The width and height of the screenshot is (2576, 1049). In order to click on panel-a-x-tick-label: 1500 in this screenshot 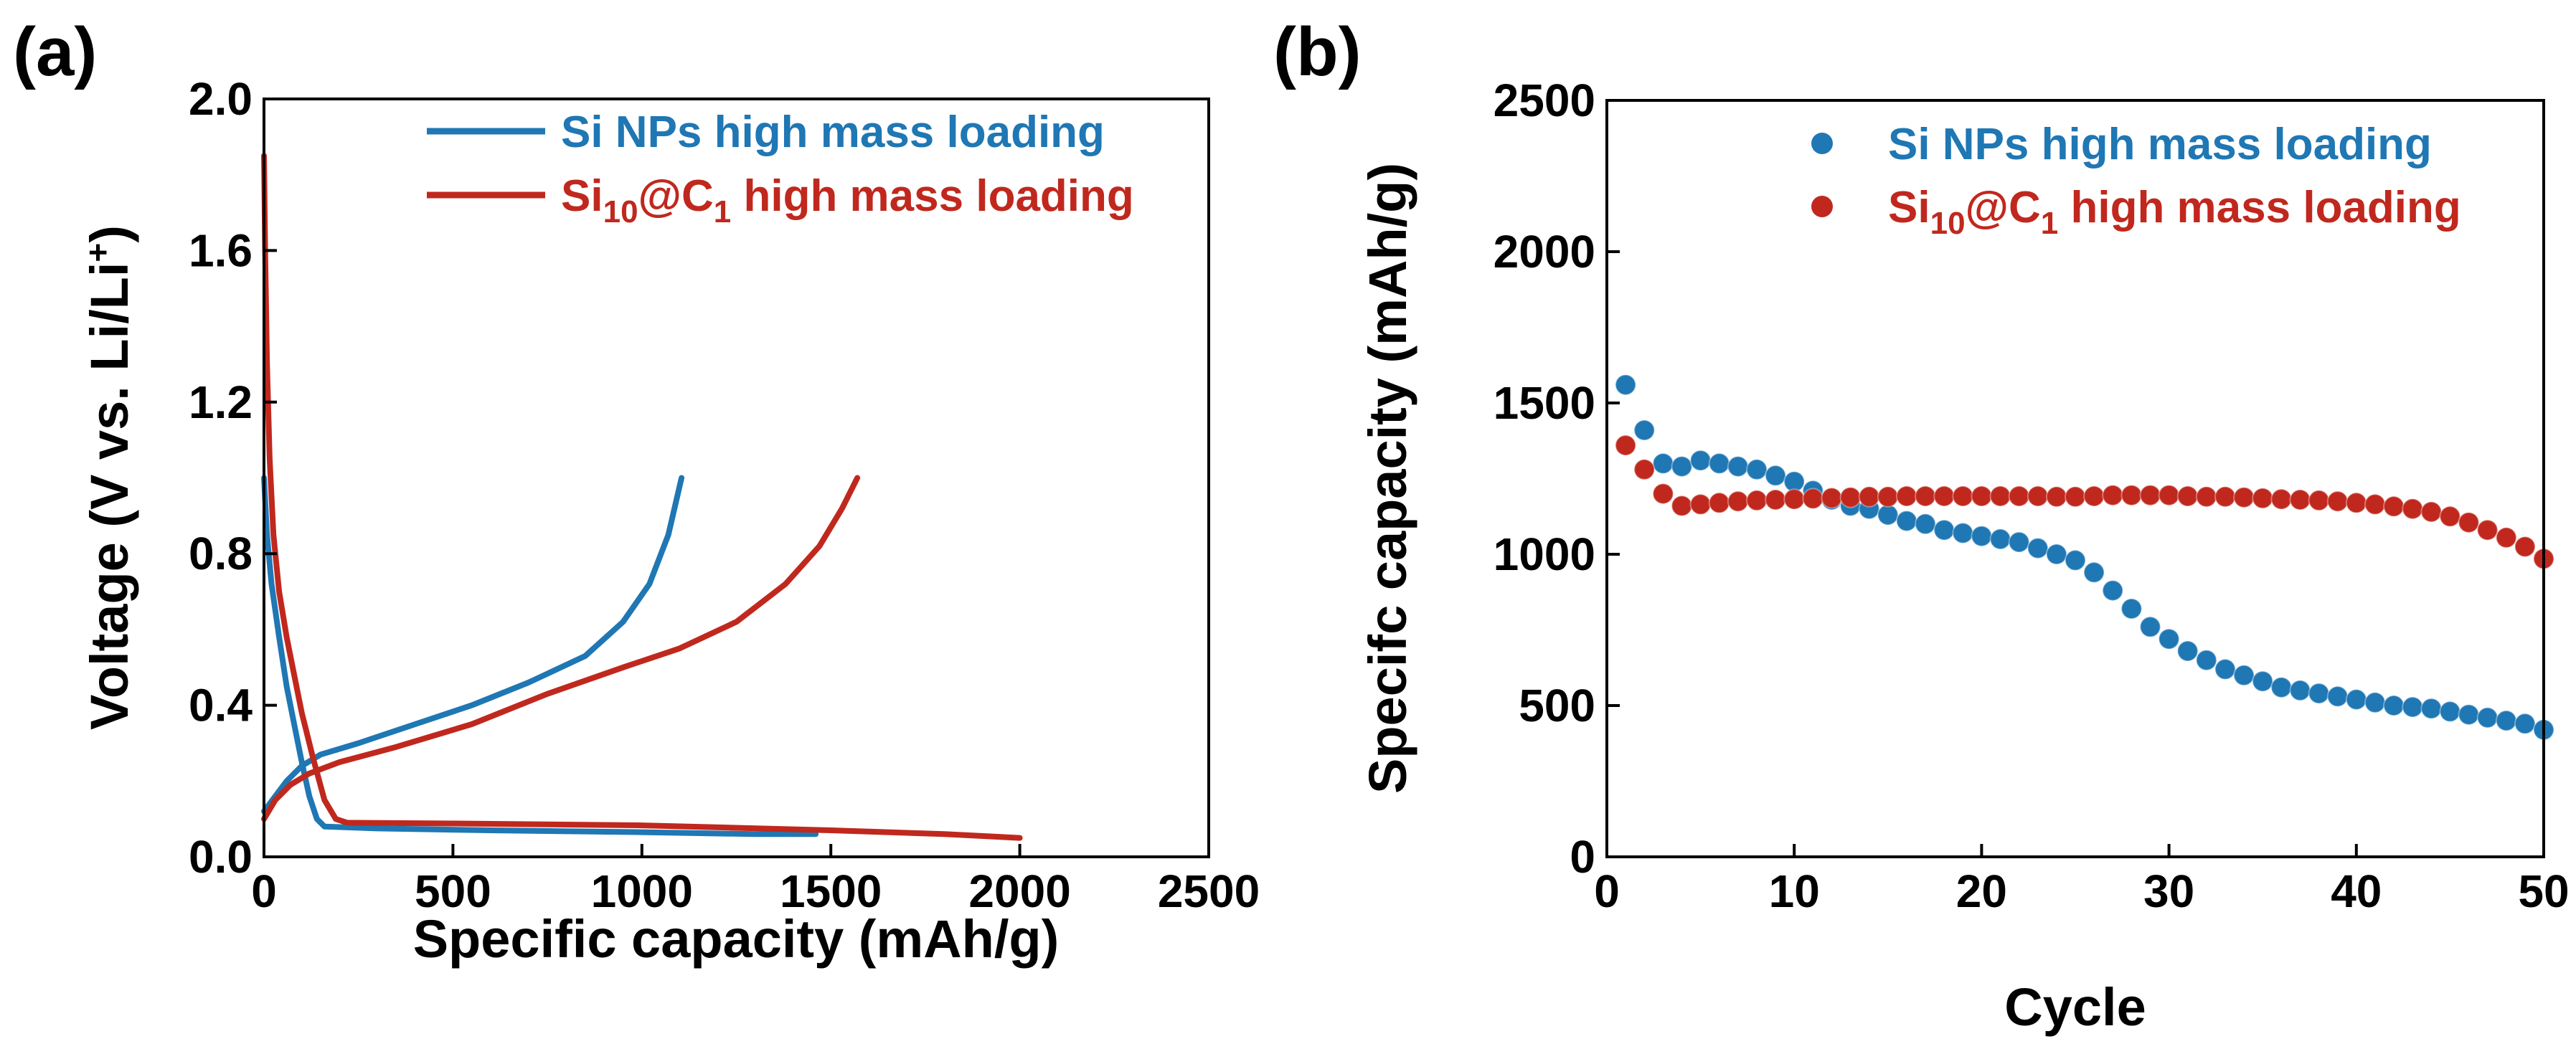, I will do `click(831, 891)`.